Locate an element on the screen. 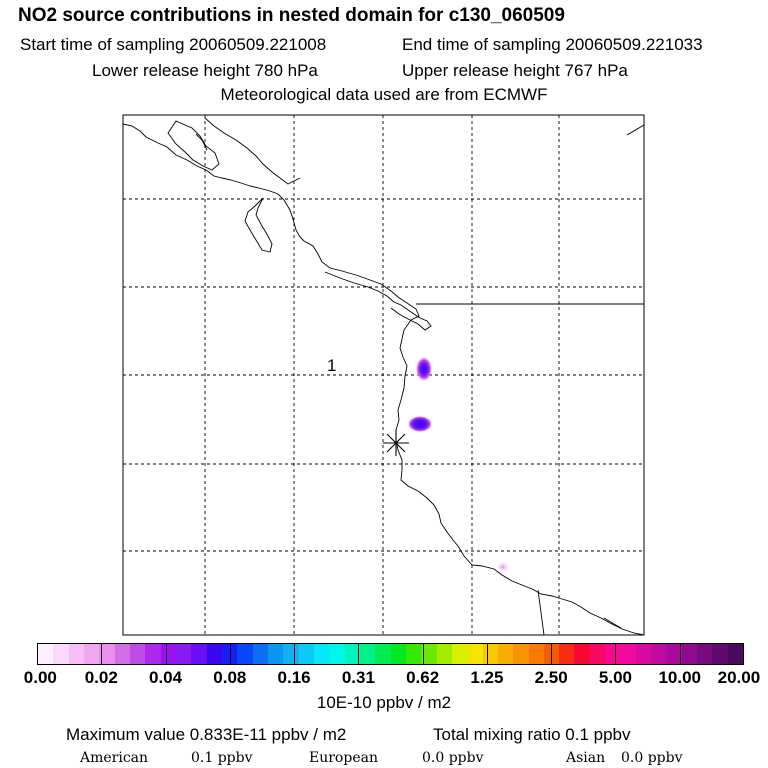 The height and width of the screenshot is (768, 768). inner-coast is located at coordinates (201, 142).